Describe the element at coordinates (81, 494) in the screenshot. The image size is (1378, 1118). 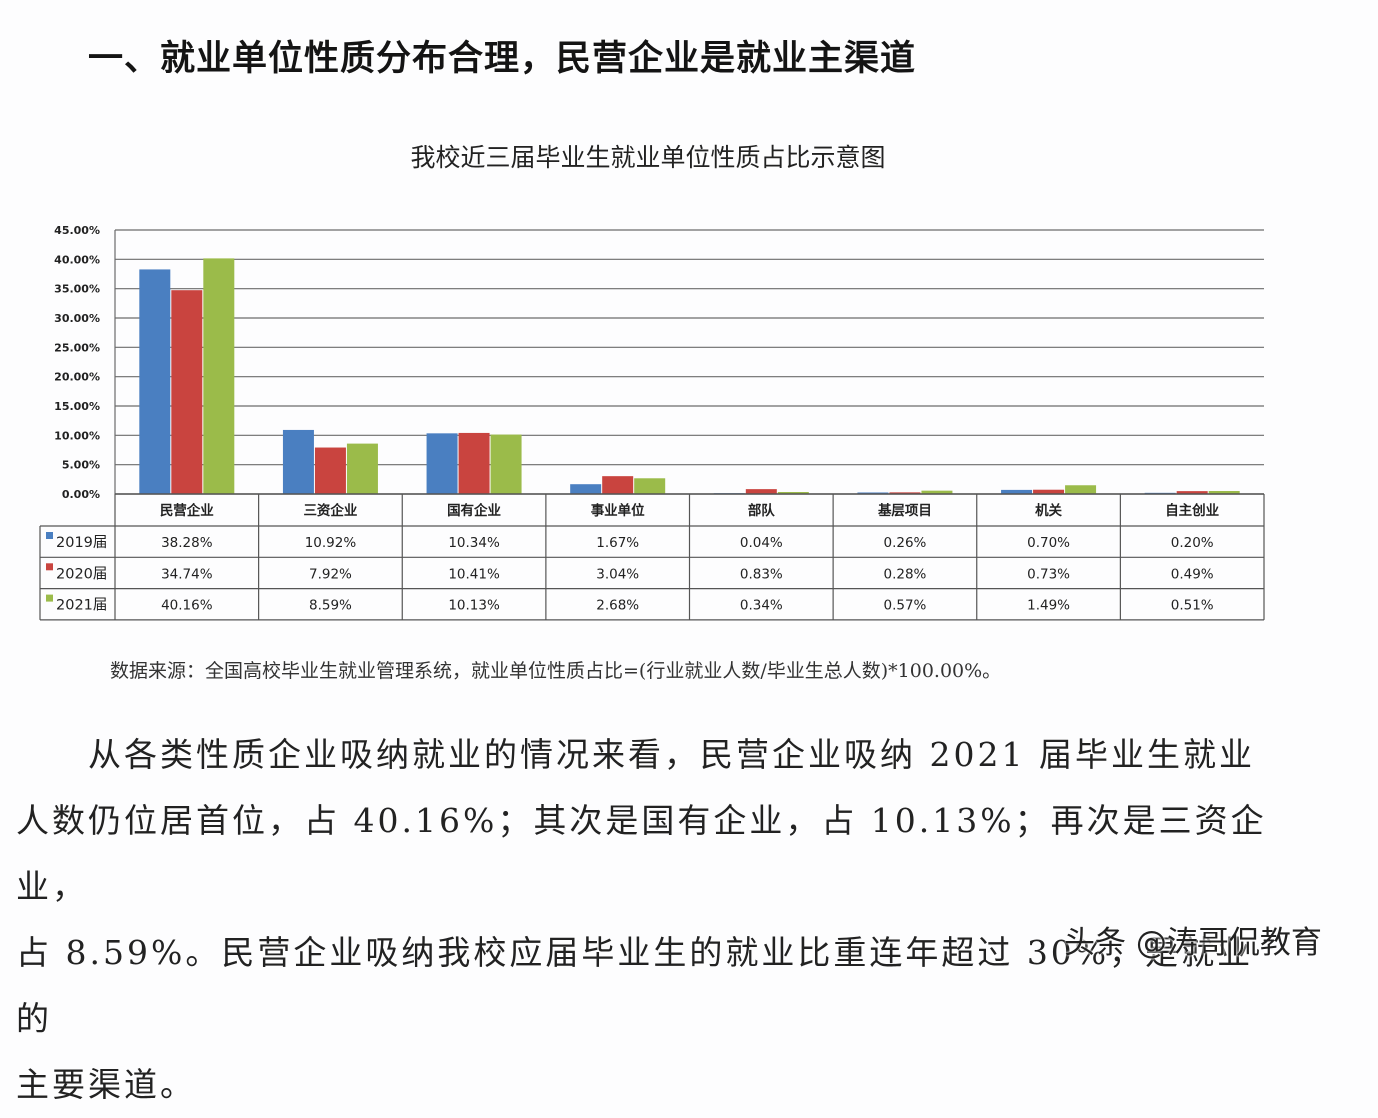
I see `y-tick-label: 0.00%` at that location.